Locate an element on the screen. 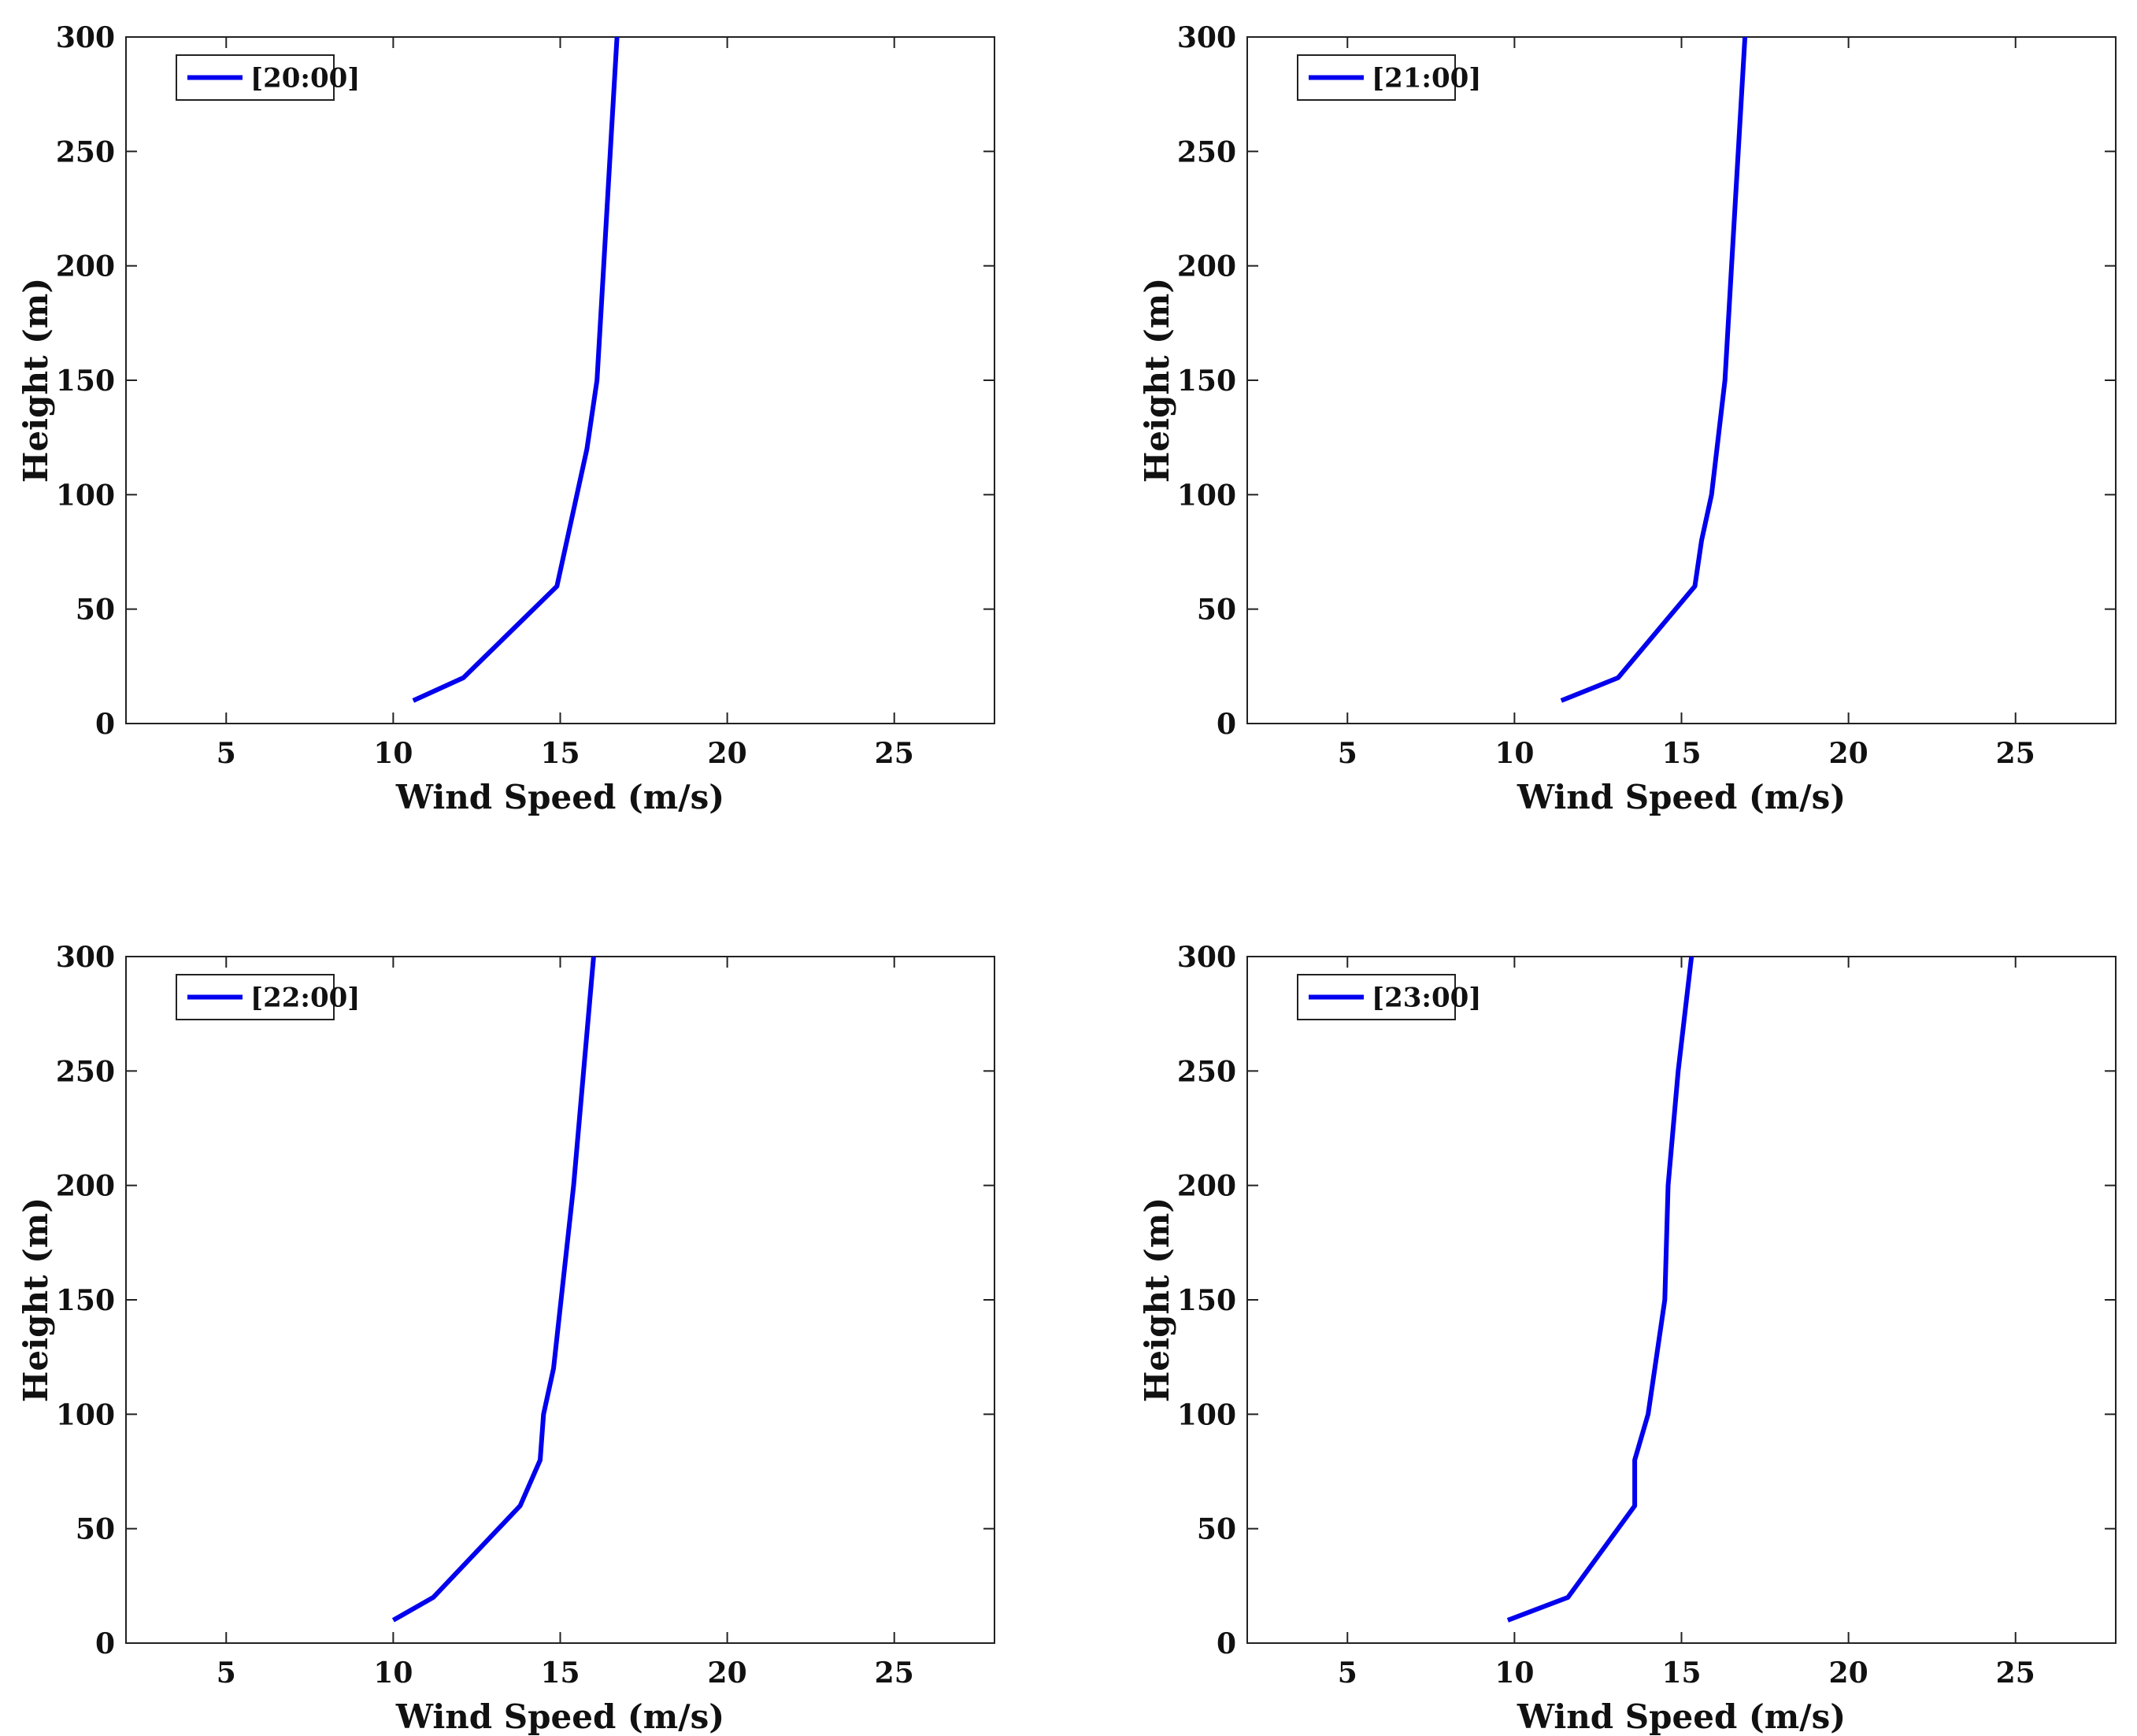 This screenshot has height=1736, width=2137. legend-entry-label: [23:00] is located at coordinates (1426, 998).